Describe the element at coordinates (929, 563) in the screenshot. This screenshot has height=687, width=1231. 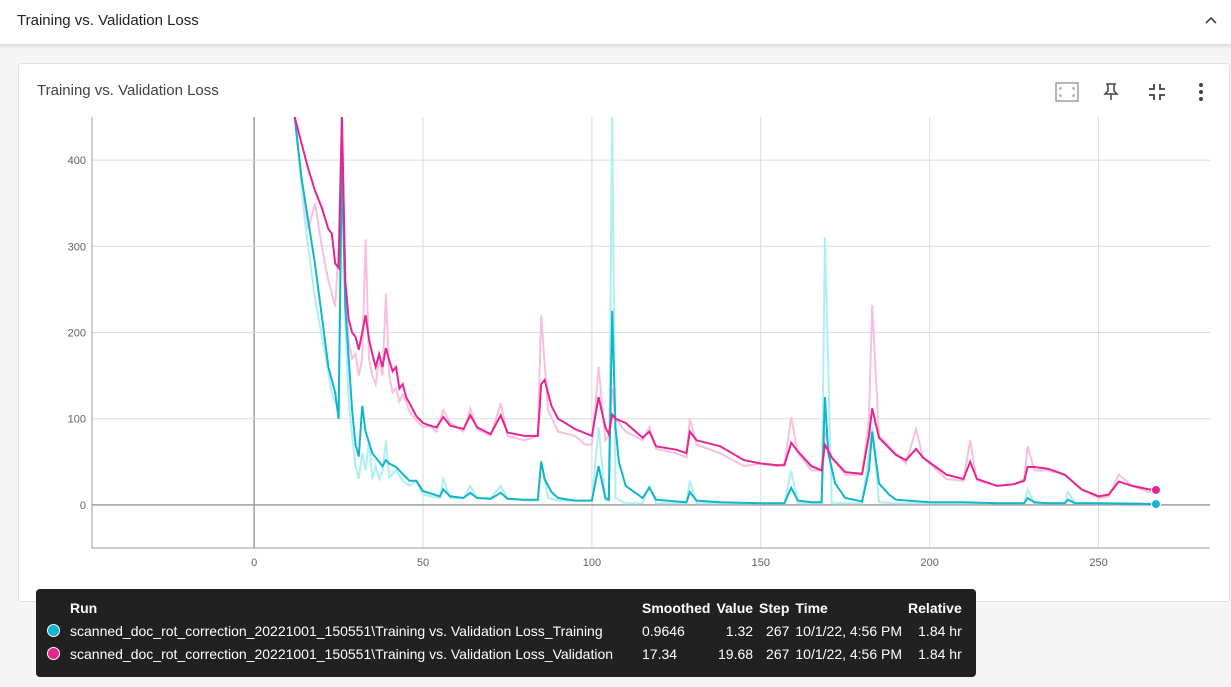
I see `x-tick-label: 200` at that location.